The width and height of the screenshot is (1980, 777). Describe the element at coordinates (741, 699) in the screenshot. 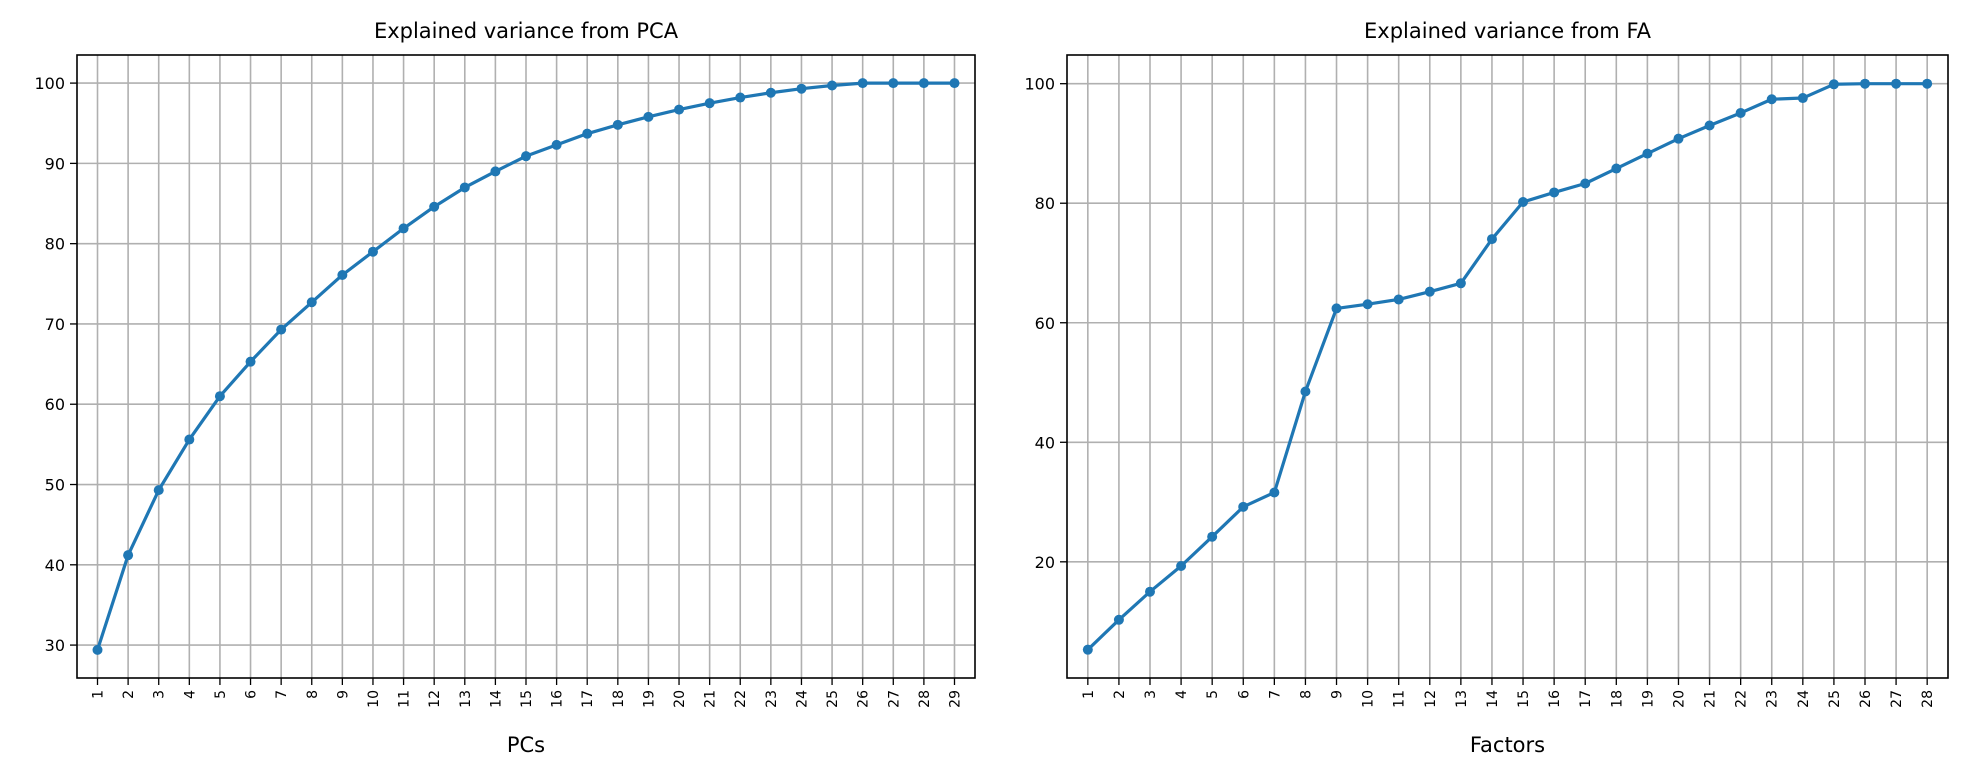

I see `x-tick-label: 22` at that location.